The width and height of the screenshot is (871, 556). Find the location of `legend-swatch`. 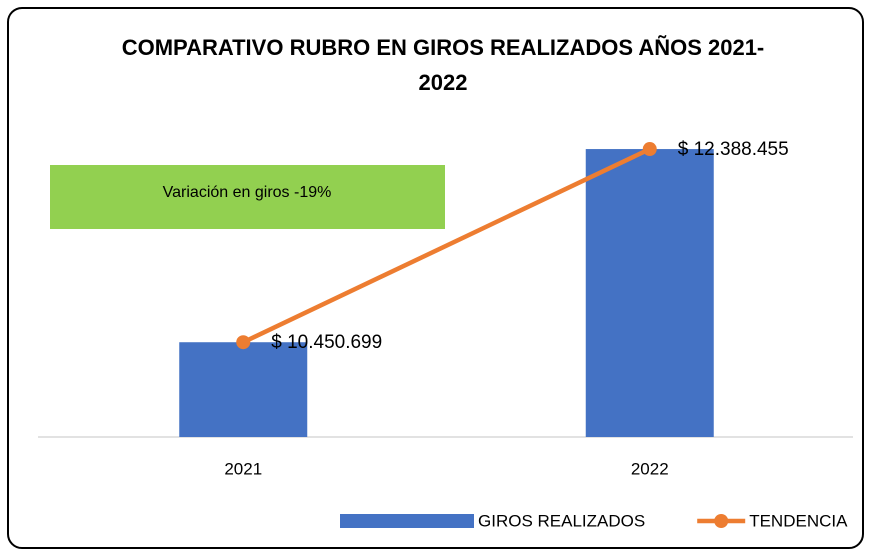

legend-swatch is located at coordinates (407, 521).